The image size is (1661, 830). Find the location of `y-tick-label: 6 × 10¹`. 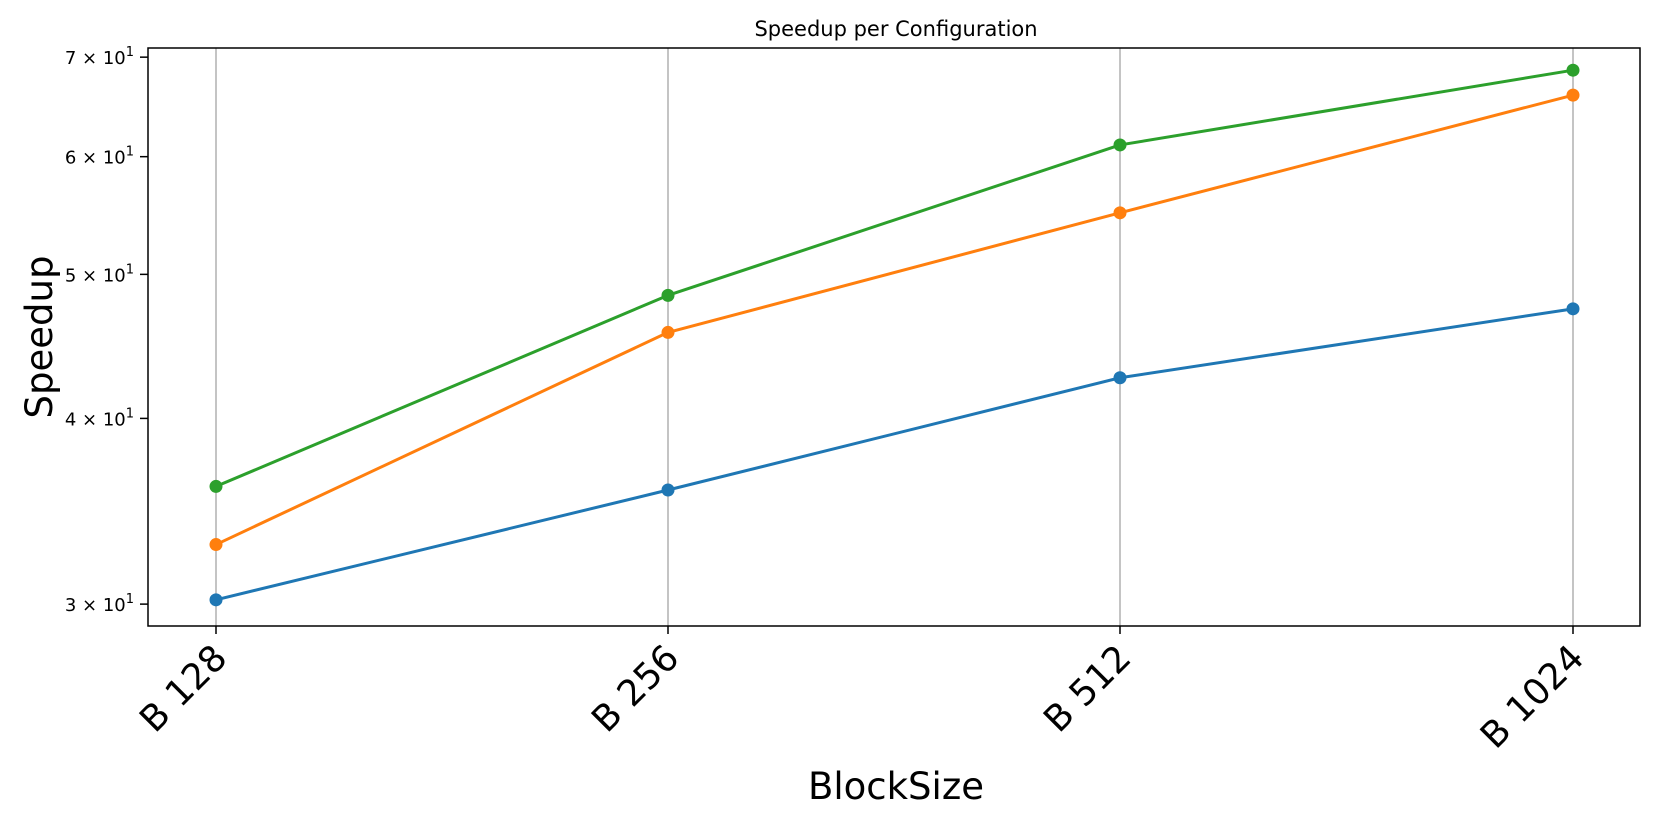

y-tick-label: 6 × 10¹ is located at coordinates (99, 157).